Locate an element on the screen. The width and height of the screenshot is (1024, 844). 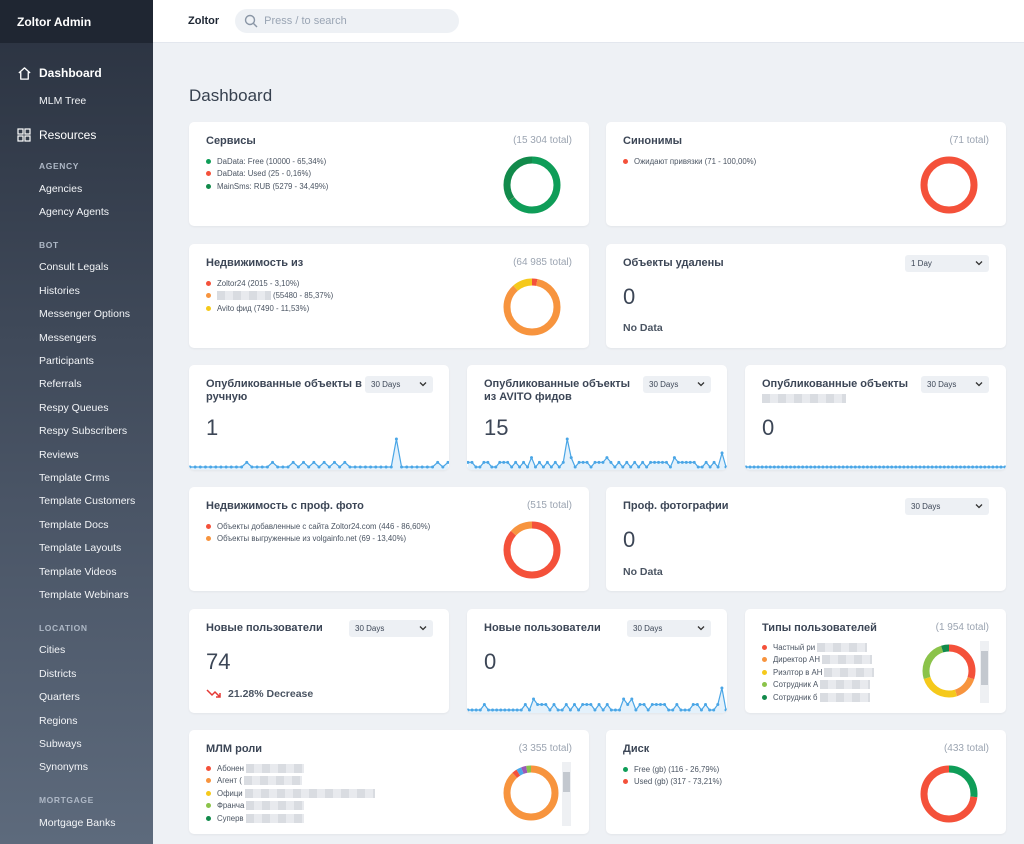
sidebar-item-cities: Cities is located at coordinates (52, 650).